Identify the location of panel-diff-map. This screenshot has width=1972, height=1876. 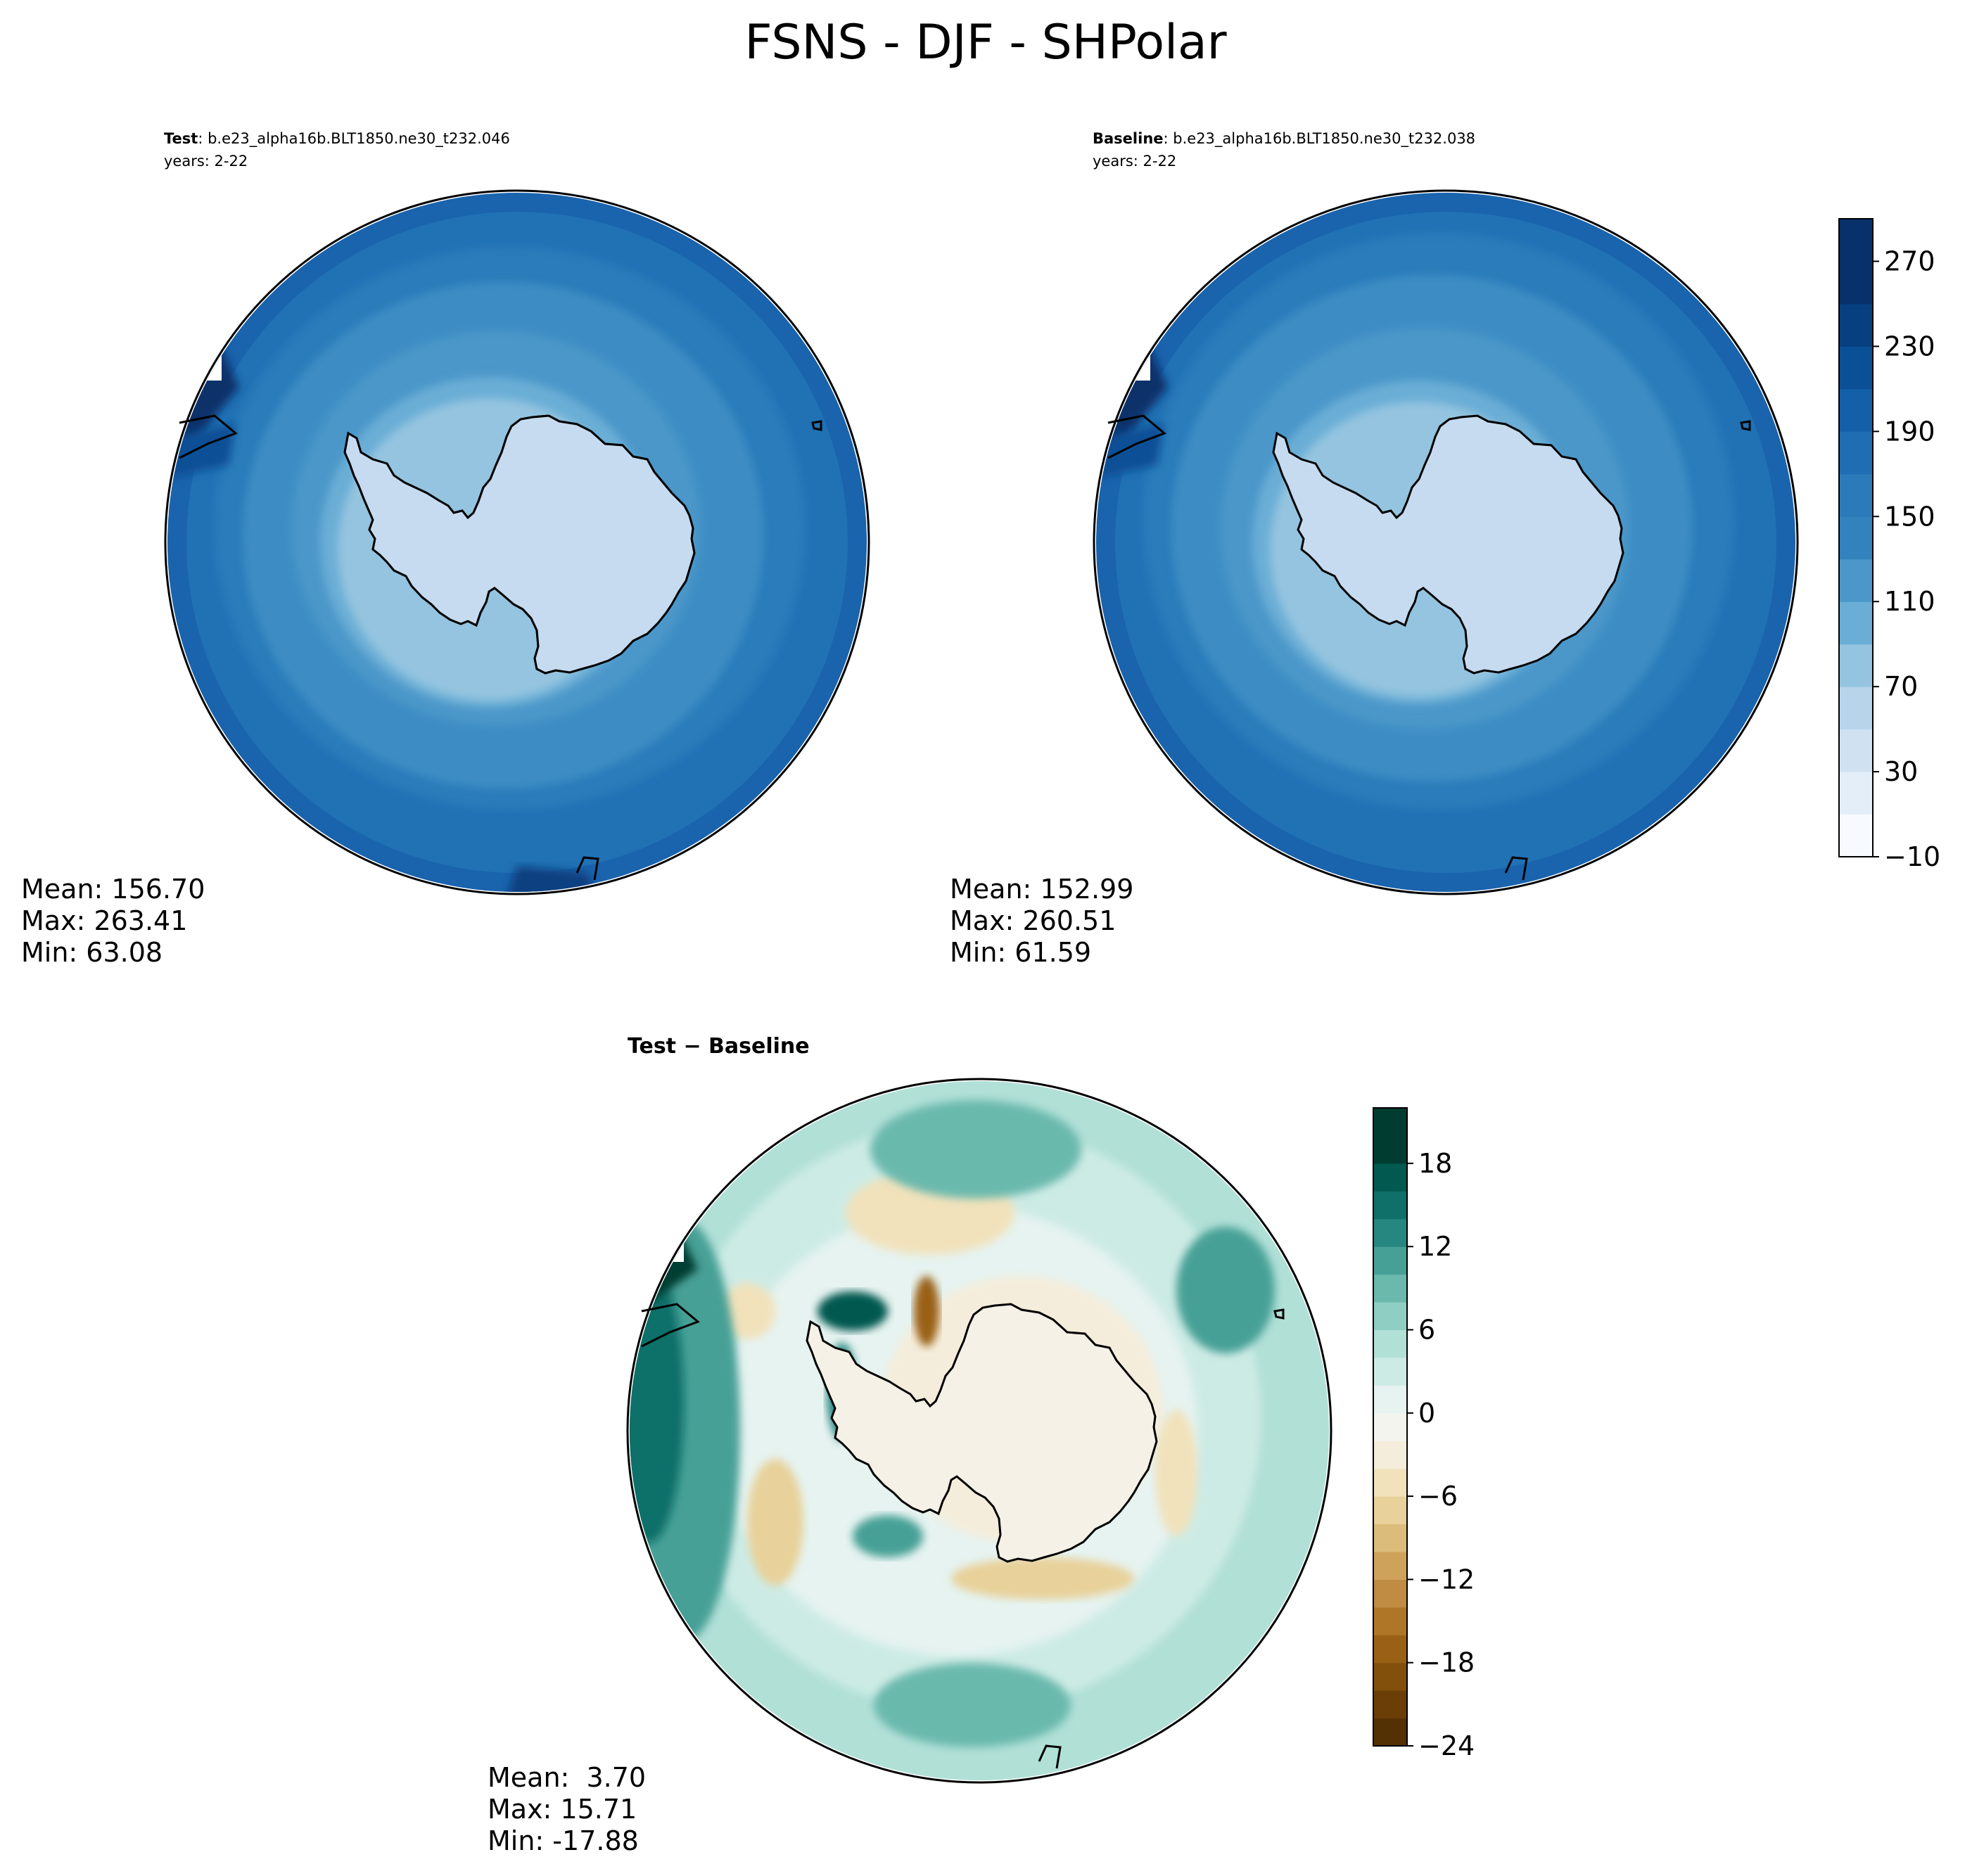
(979, 1431).